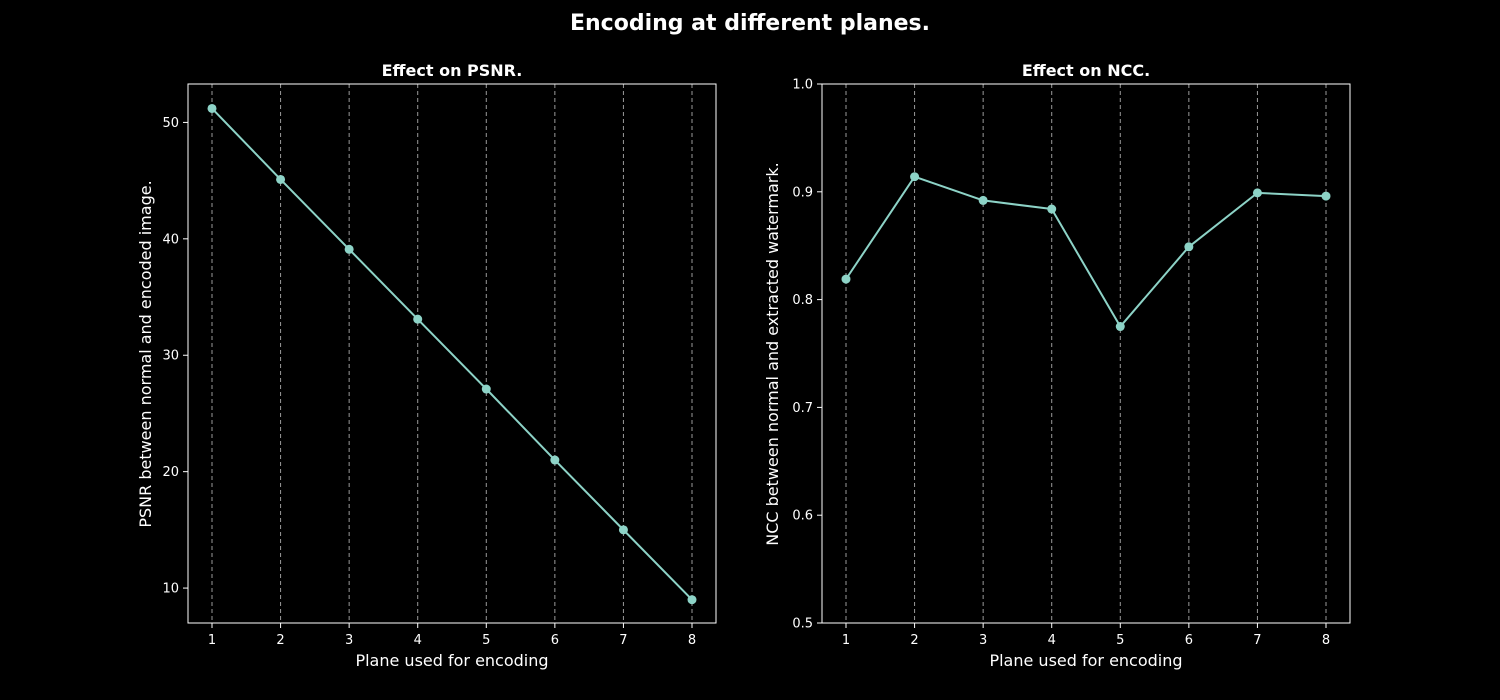 The height and width of the screenshot is (700, 1500). What do you see at coordinates (802, 300) in the screenshot?
I see `ncc-y-tick-label: 0.8` at bounding box center [802, 300].